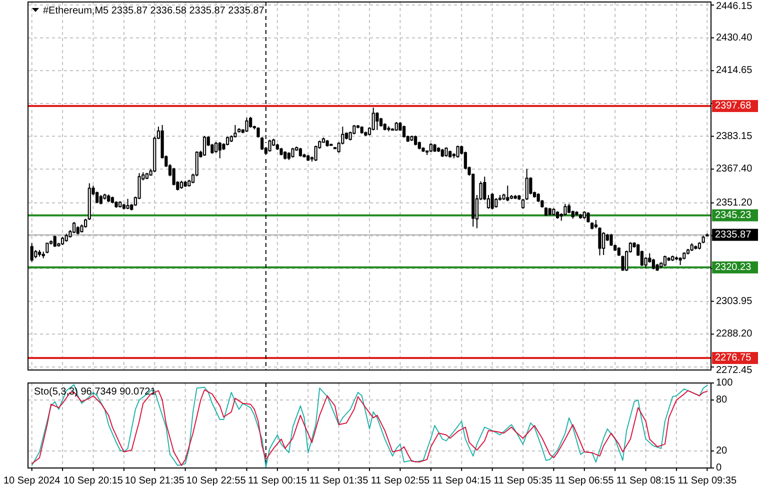  Describe the element at coordinates (646, 481) in the screenshot. I see `x-tick-label: 11 Sep 08:15` at that location.